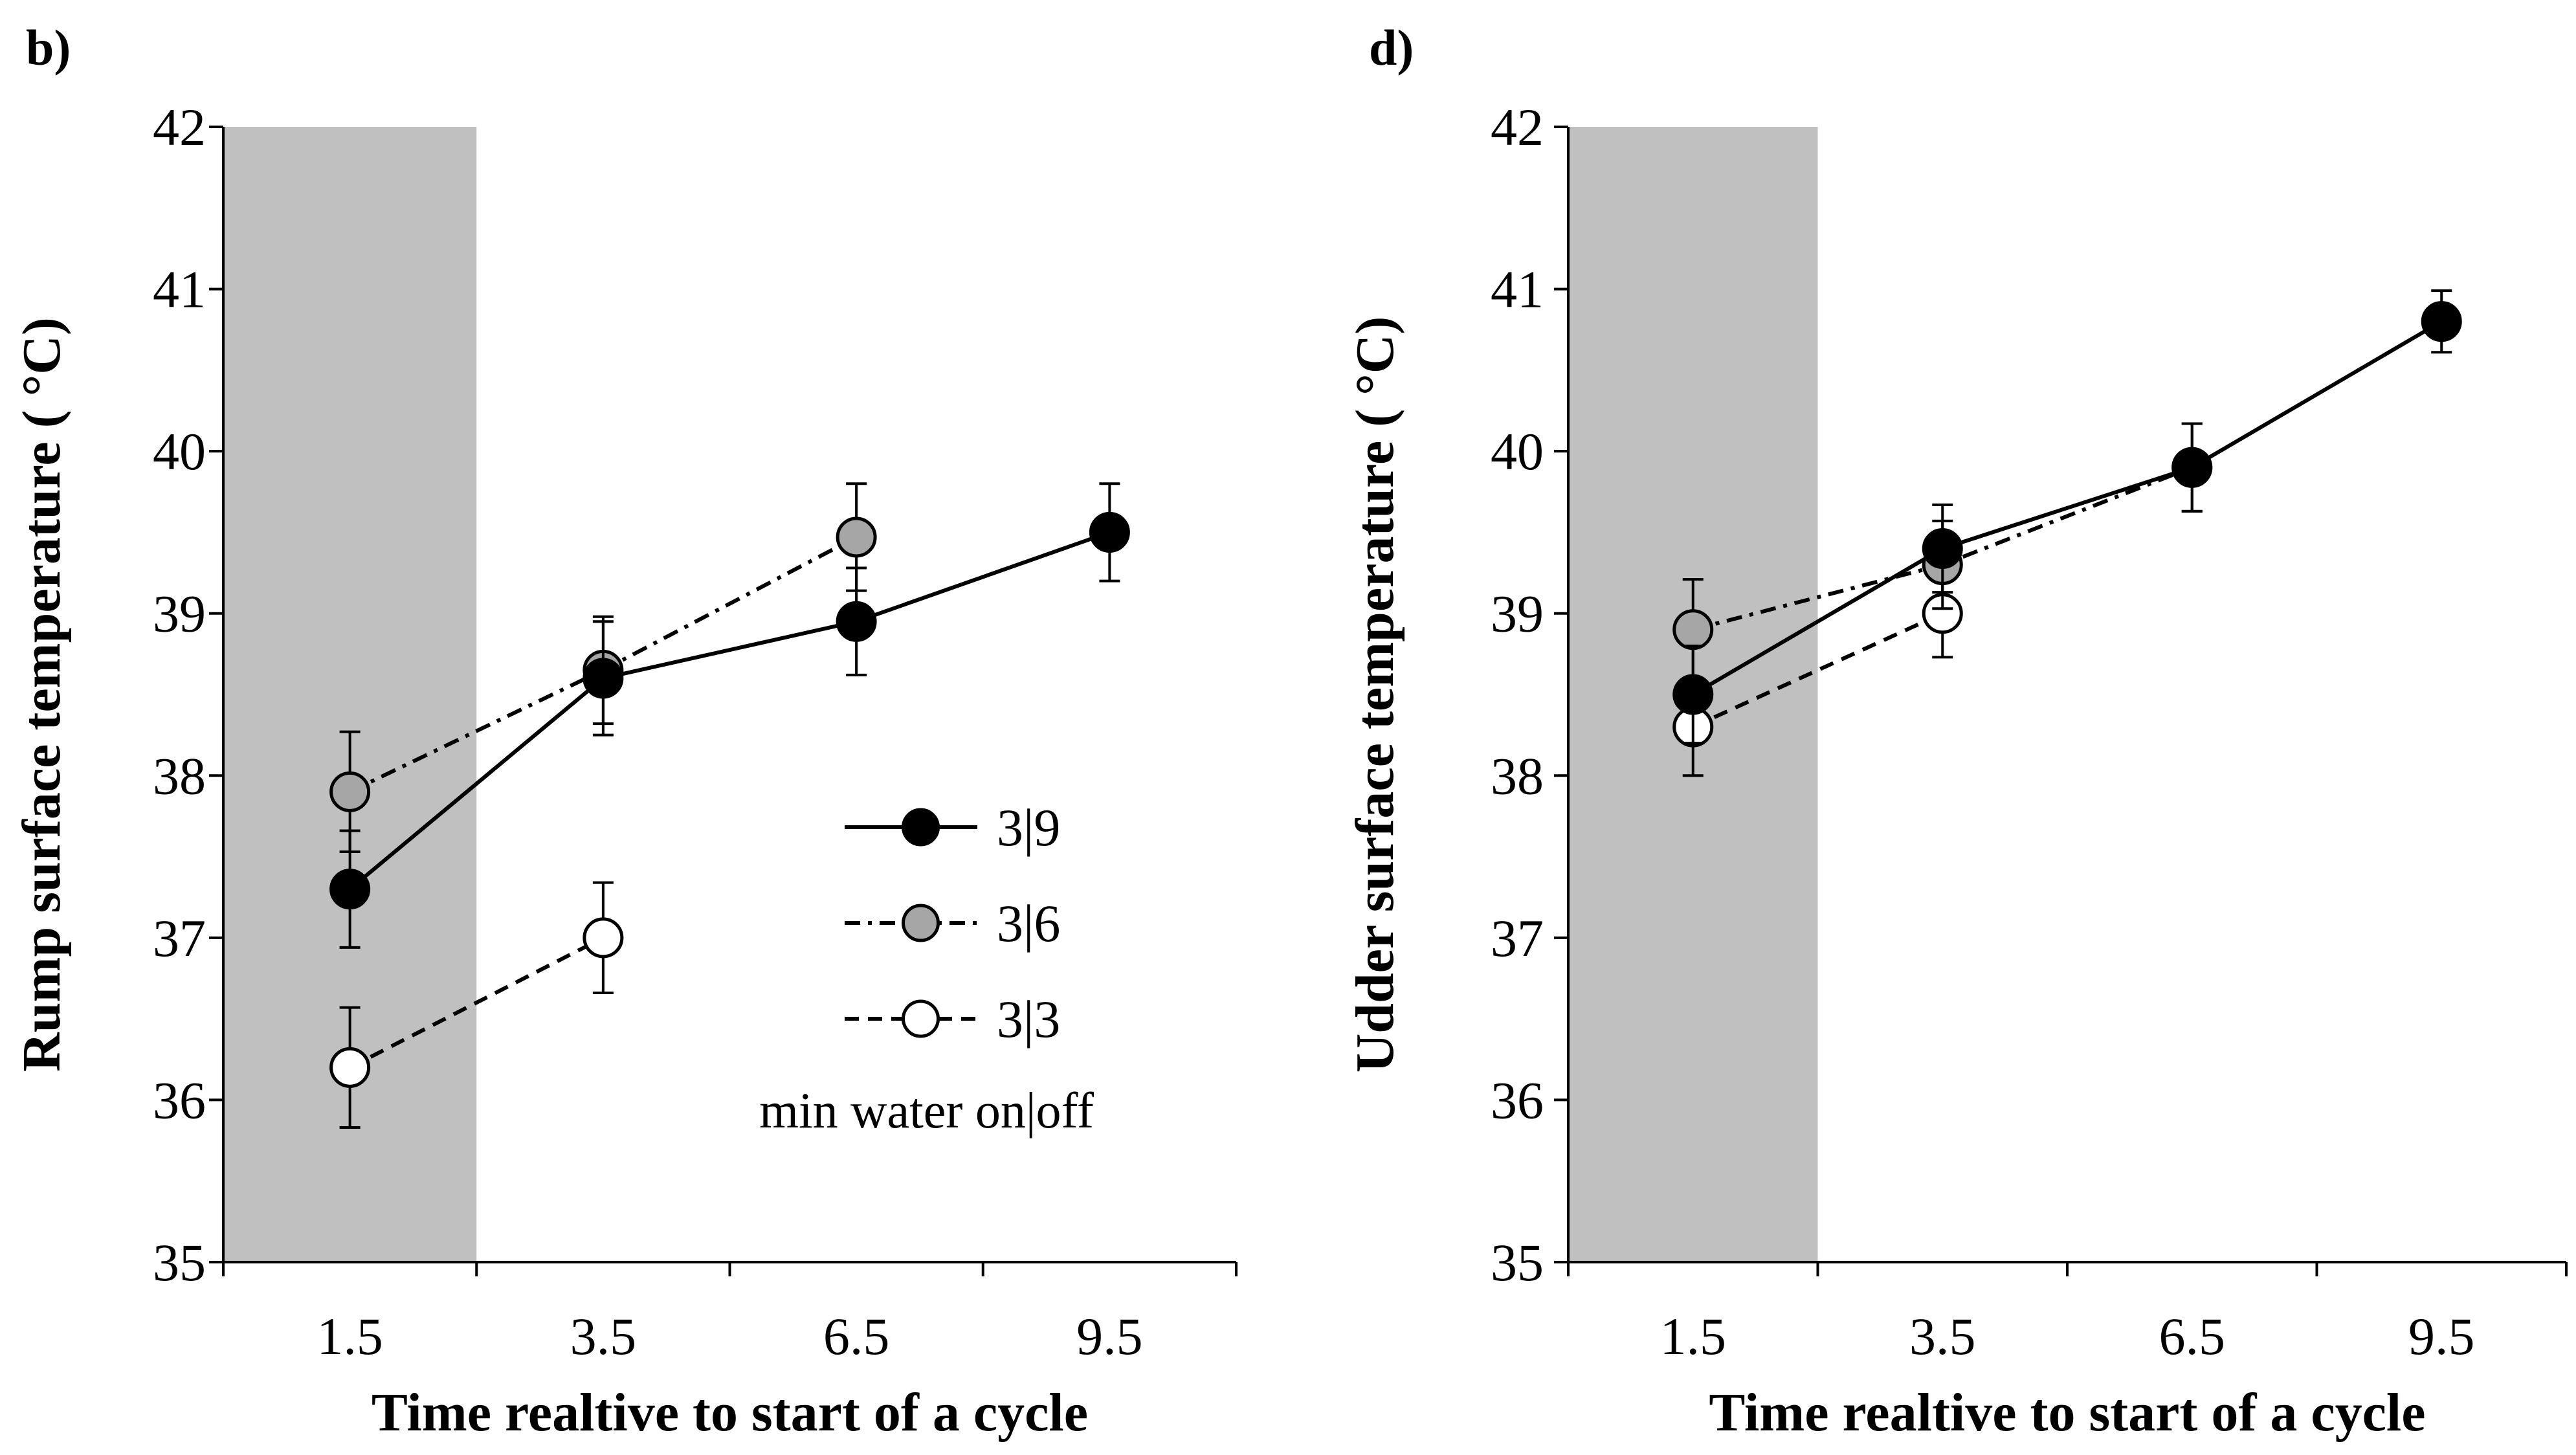 The width and height of the screenshot is (2576, 1455). Describe the element at coordinates (1028, 923) in the screenshot. I see `legend-label: 3|6` at that location.